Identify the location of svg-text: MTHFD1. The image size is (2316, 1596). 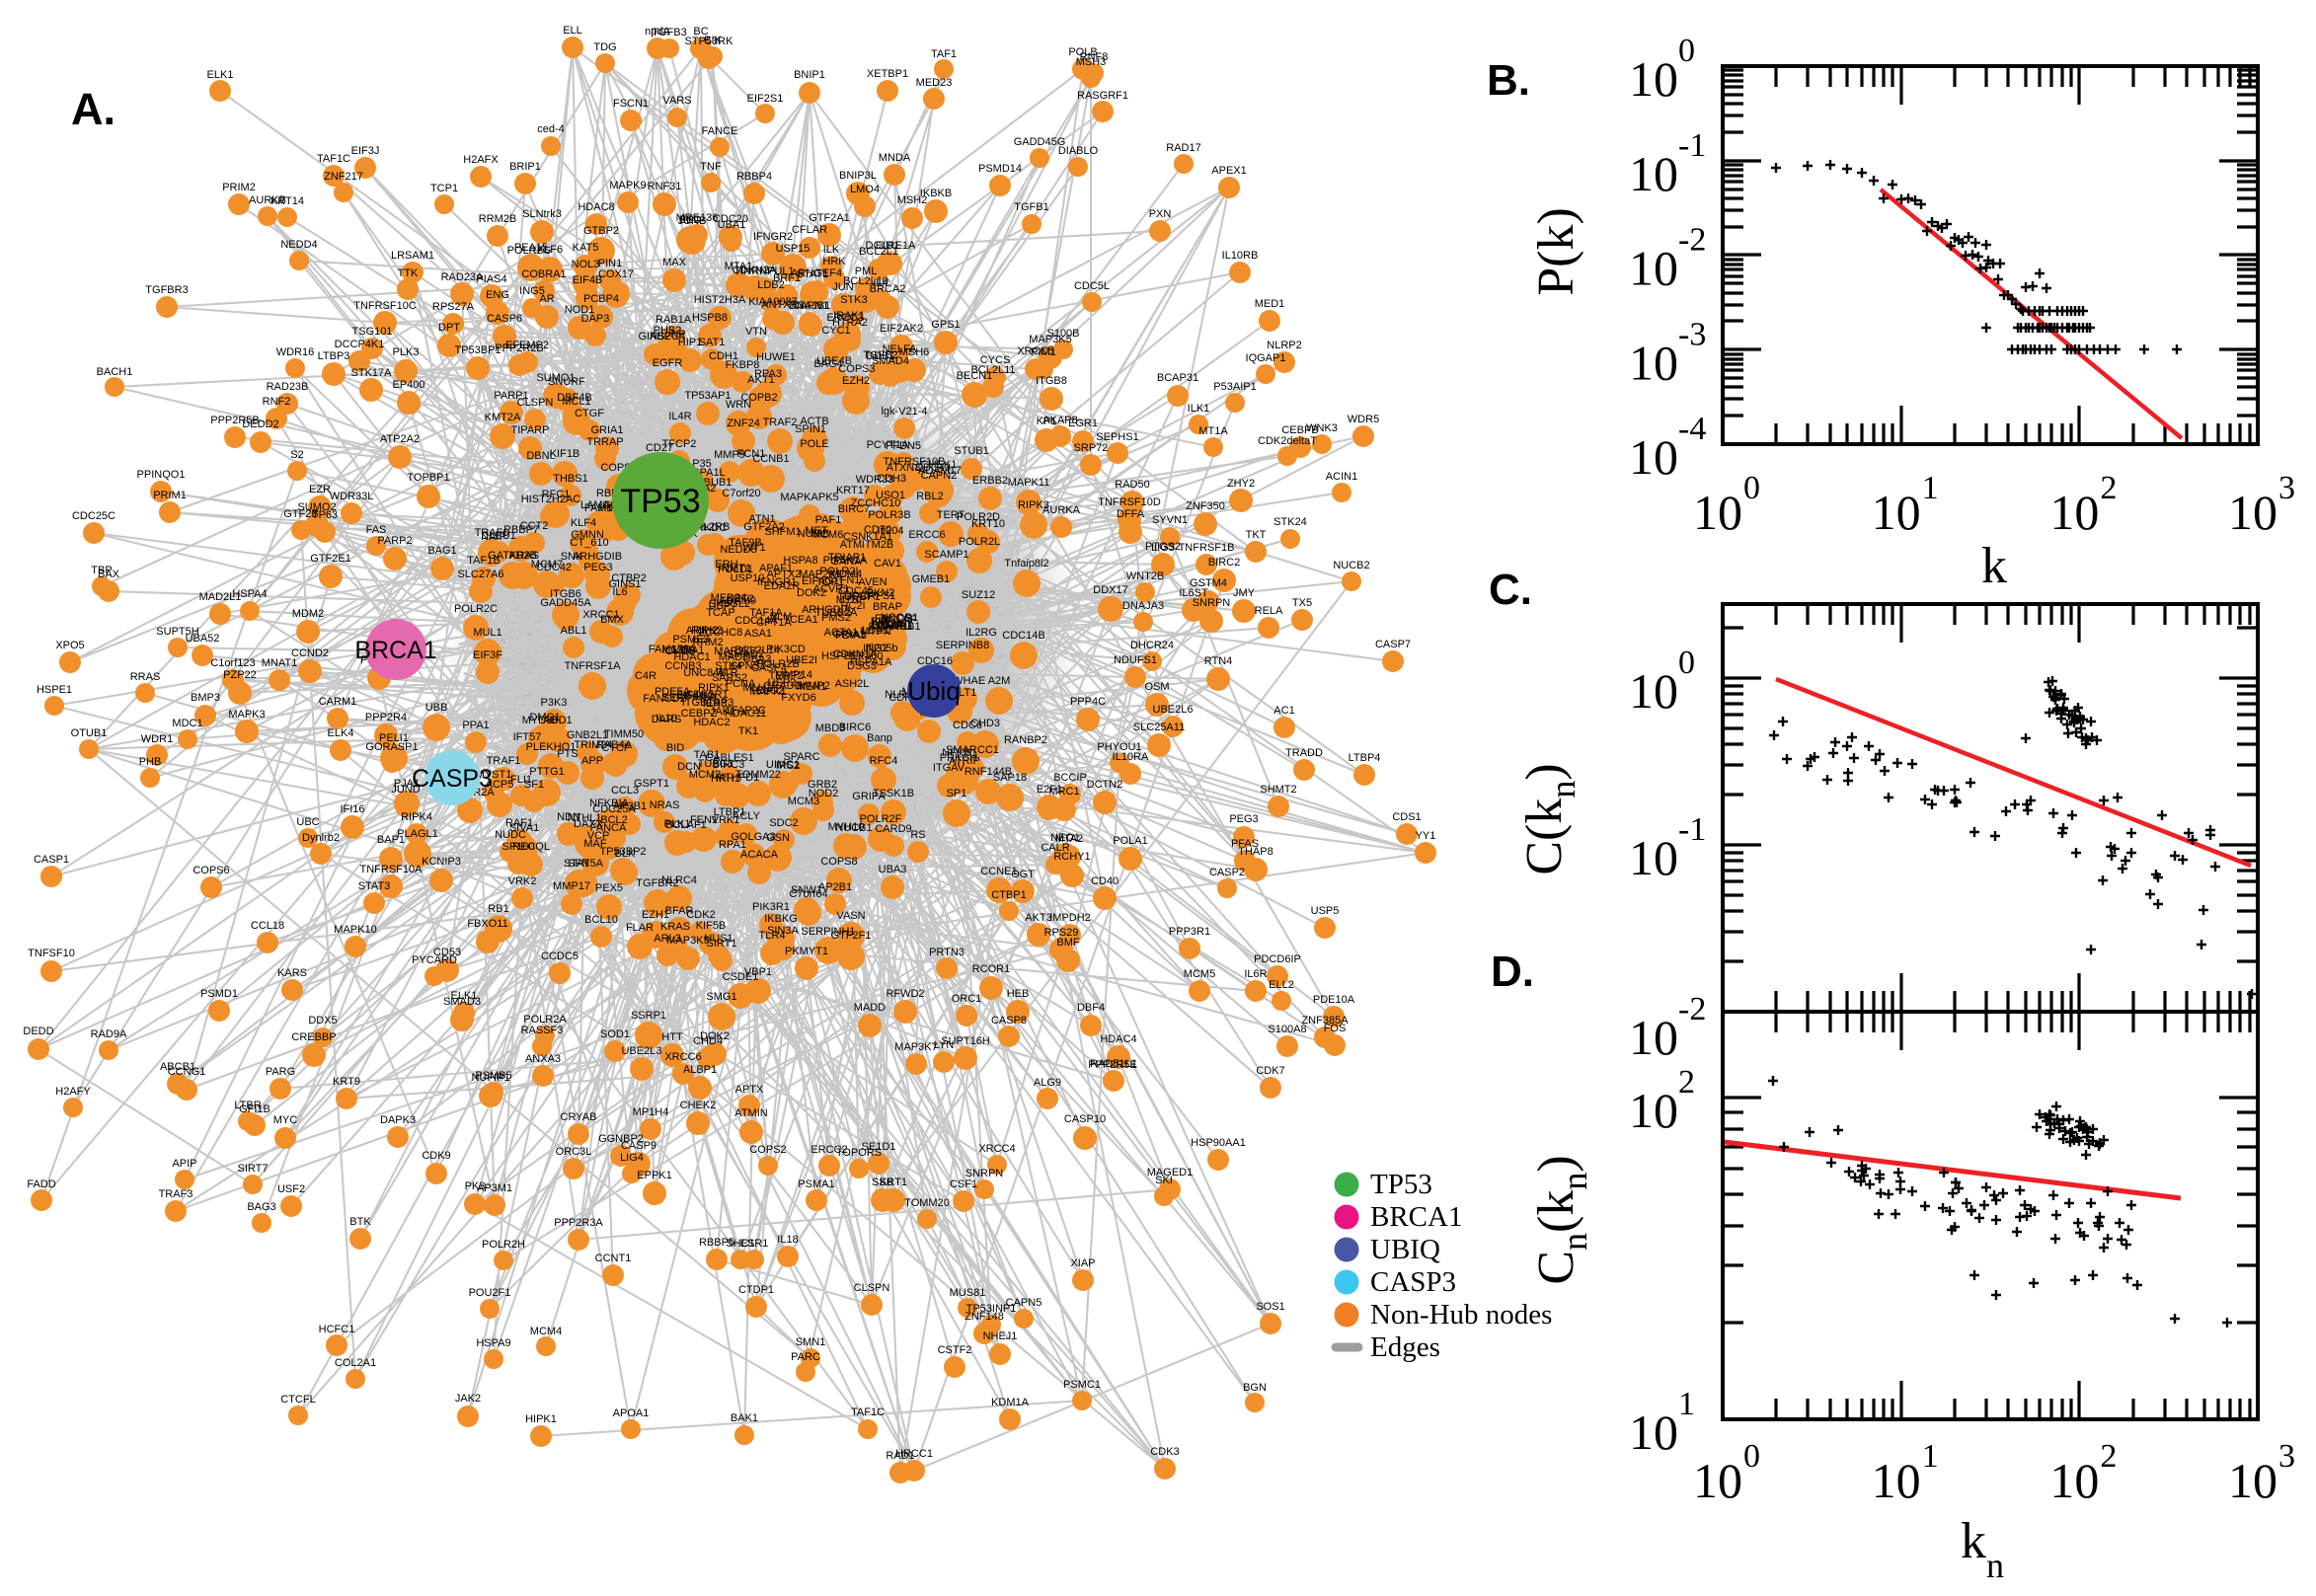
(738, 778).